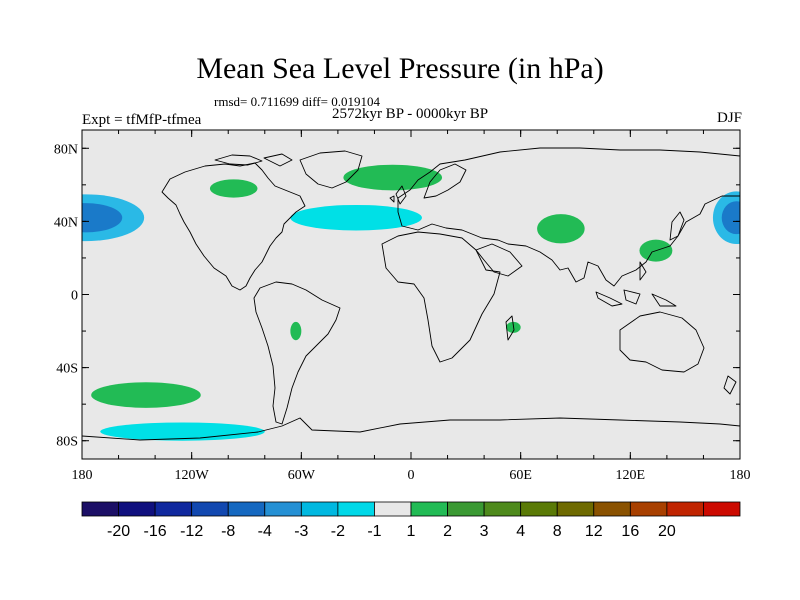 The width and height of the screenshot is (800, 600). Describe the element at coordinates (667, 531) in the screenshot. I see `colorbar-label: 20` at that location.